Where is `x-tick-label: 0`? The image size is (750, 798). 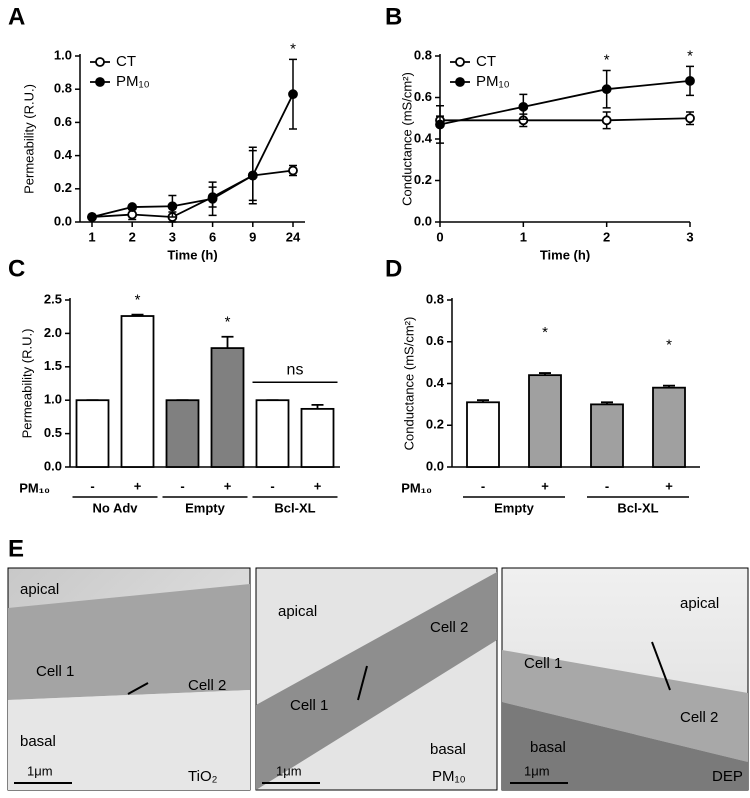
x-tick-label: 0 is located at coordinates (439, 236).